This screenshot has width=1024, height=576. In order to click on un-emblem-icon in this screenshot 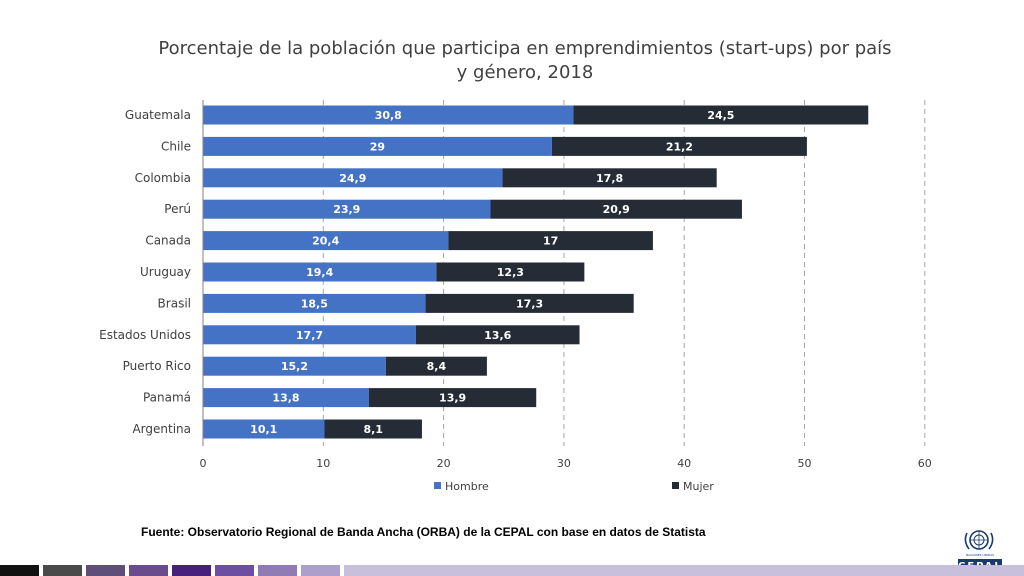, I will do `click(979, 540)`.